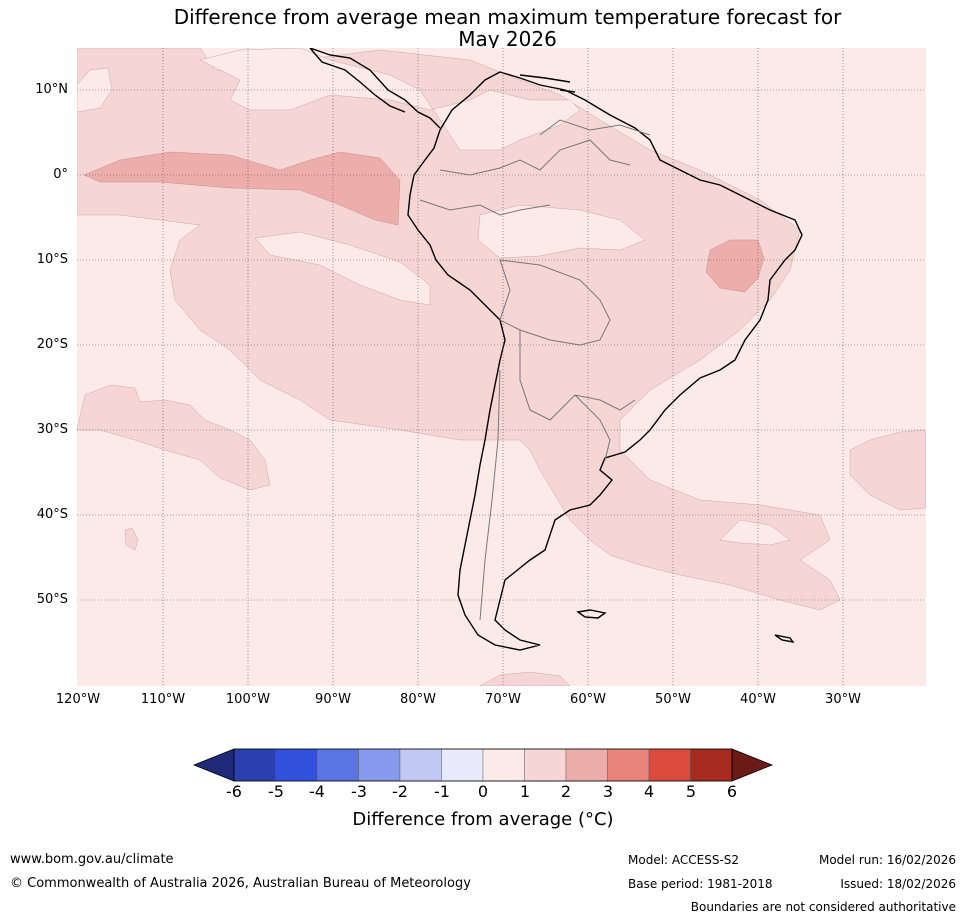  I want to click on colorbar-tick-label: -2, so click(400, 791).